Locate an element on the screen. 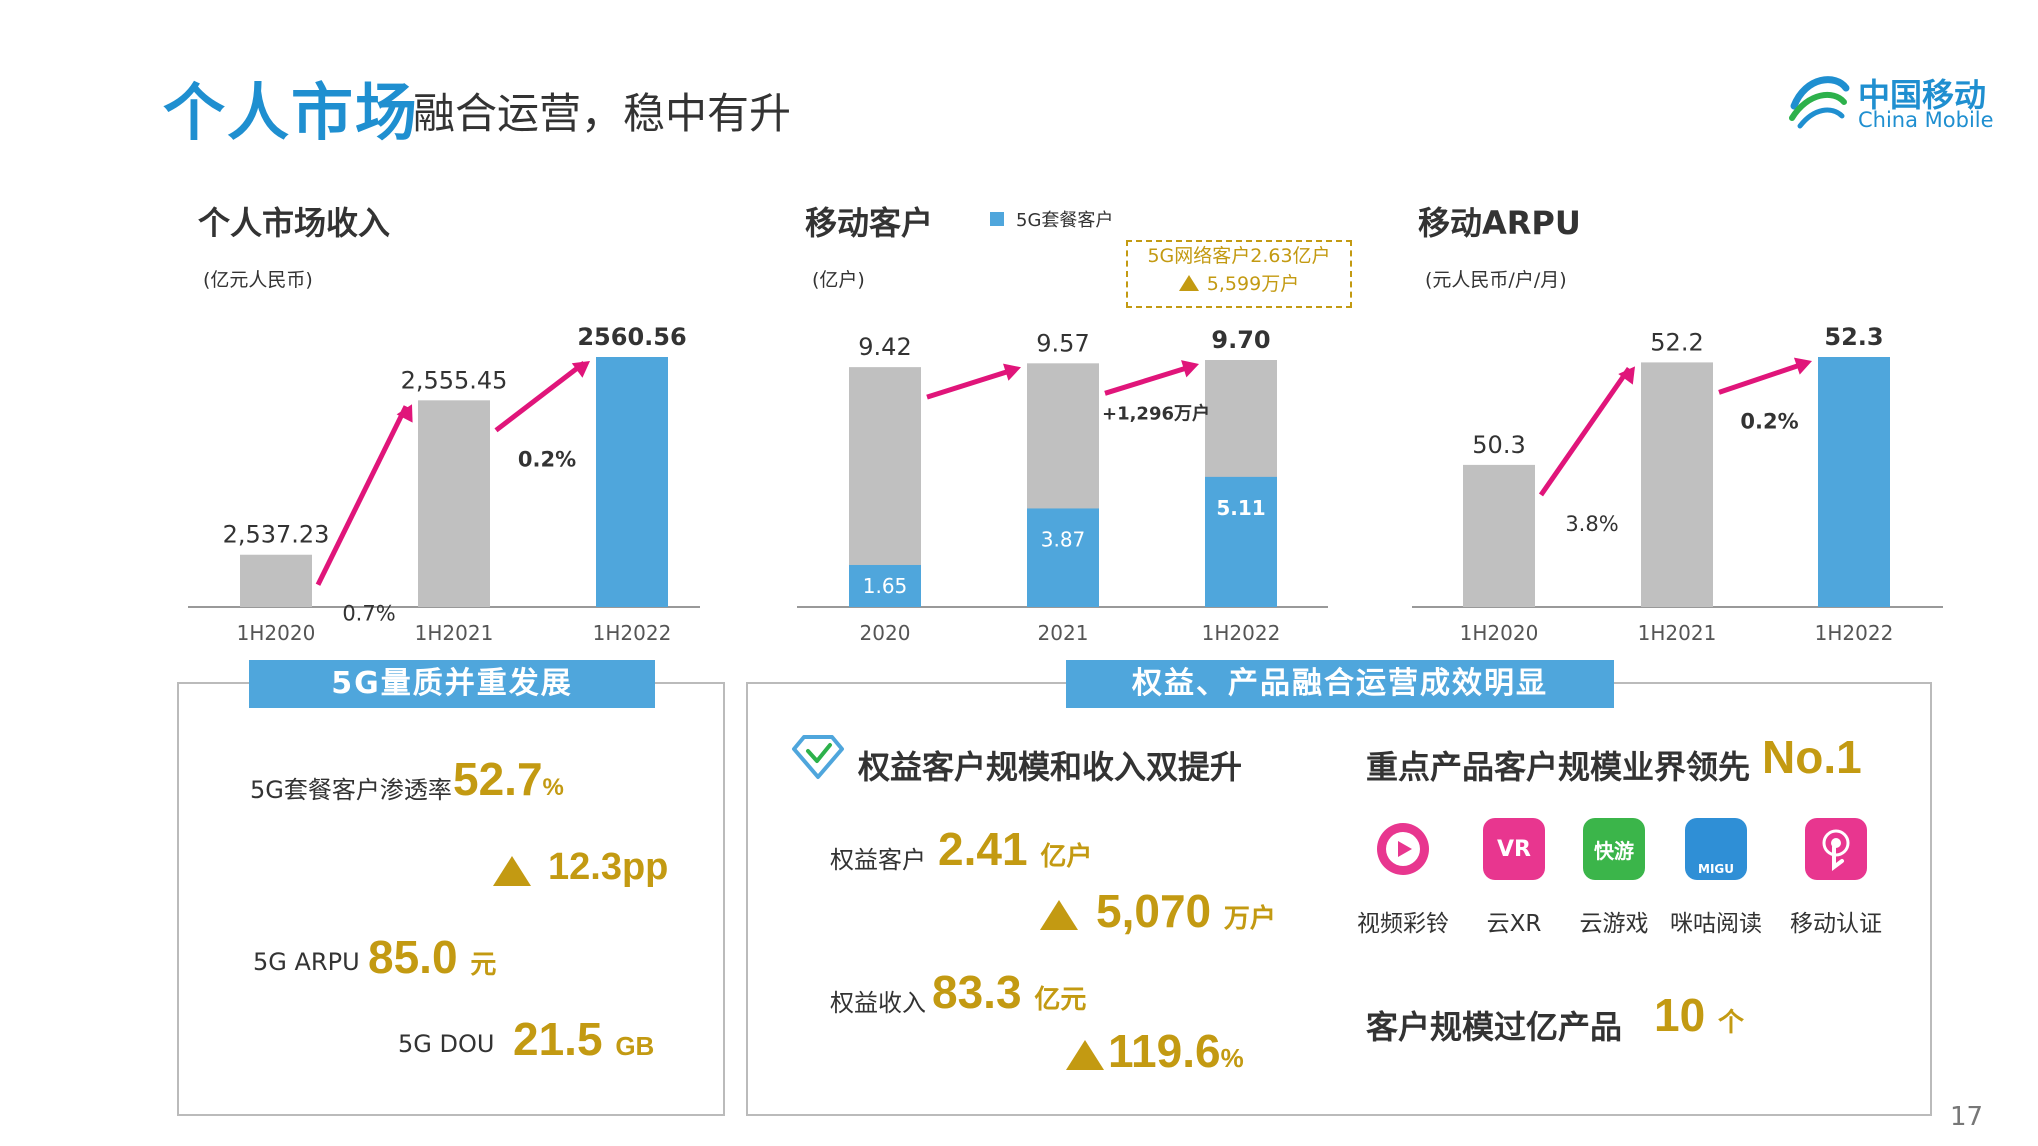  rights-revenue-value: 83.3 亿元 is located at coordinates (1009, 992).